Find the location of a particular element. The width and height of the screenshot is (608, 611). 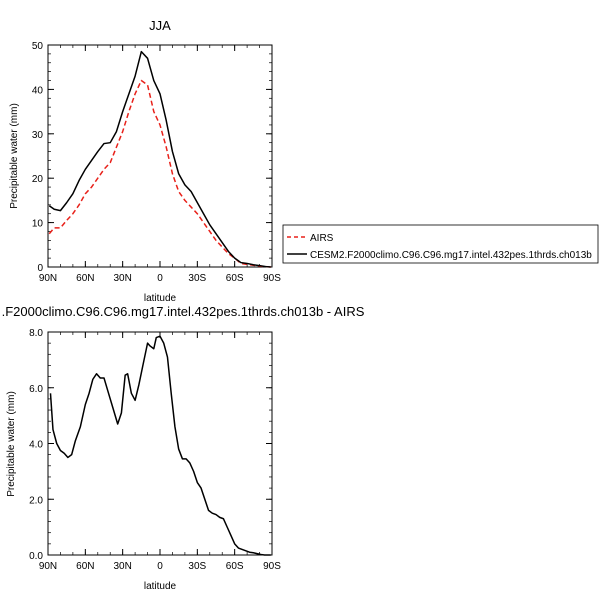

top-x-tick-label: 90N is located at coordinates (48, 278).